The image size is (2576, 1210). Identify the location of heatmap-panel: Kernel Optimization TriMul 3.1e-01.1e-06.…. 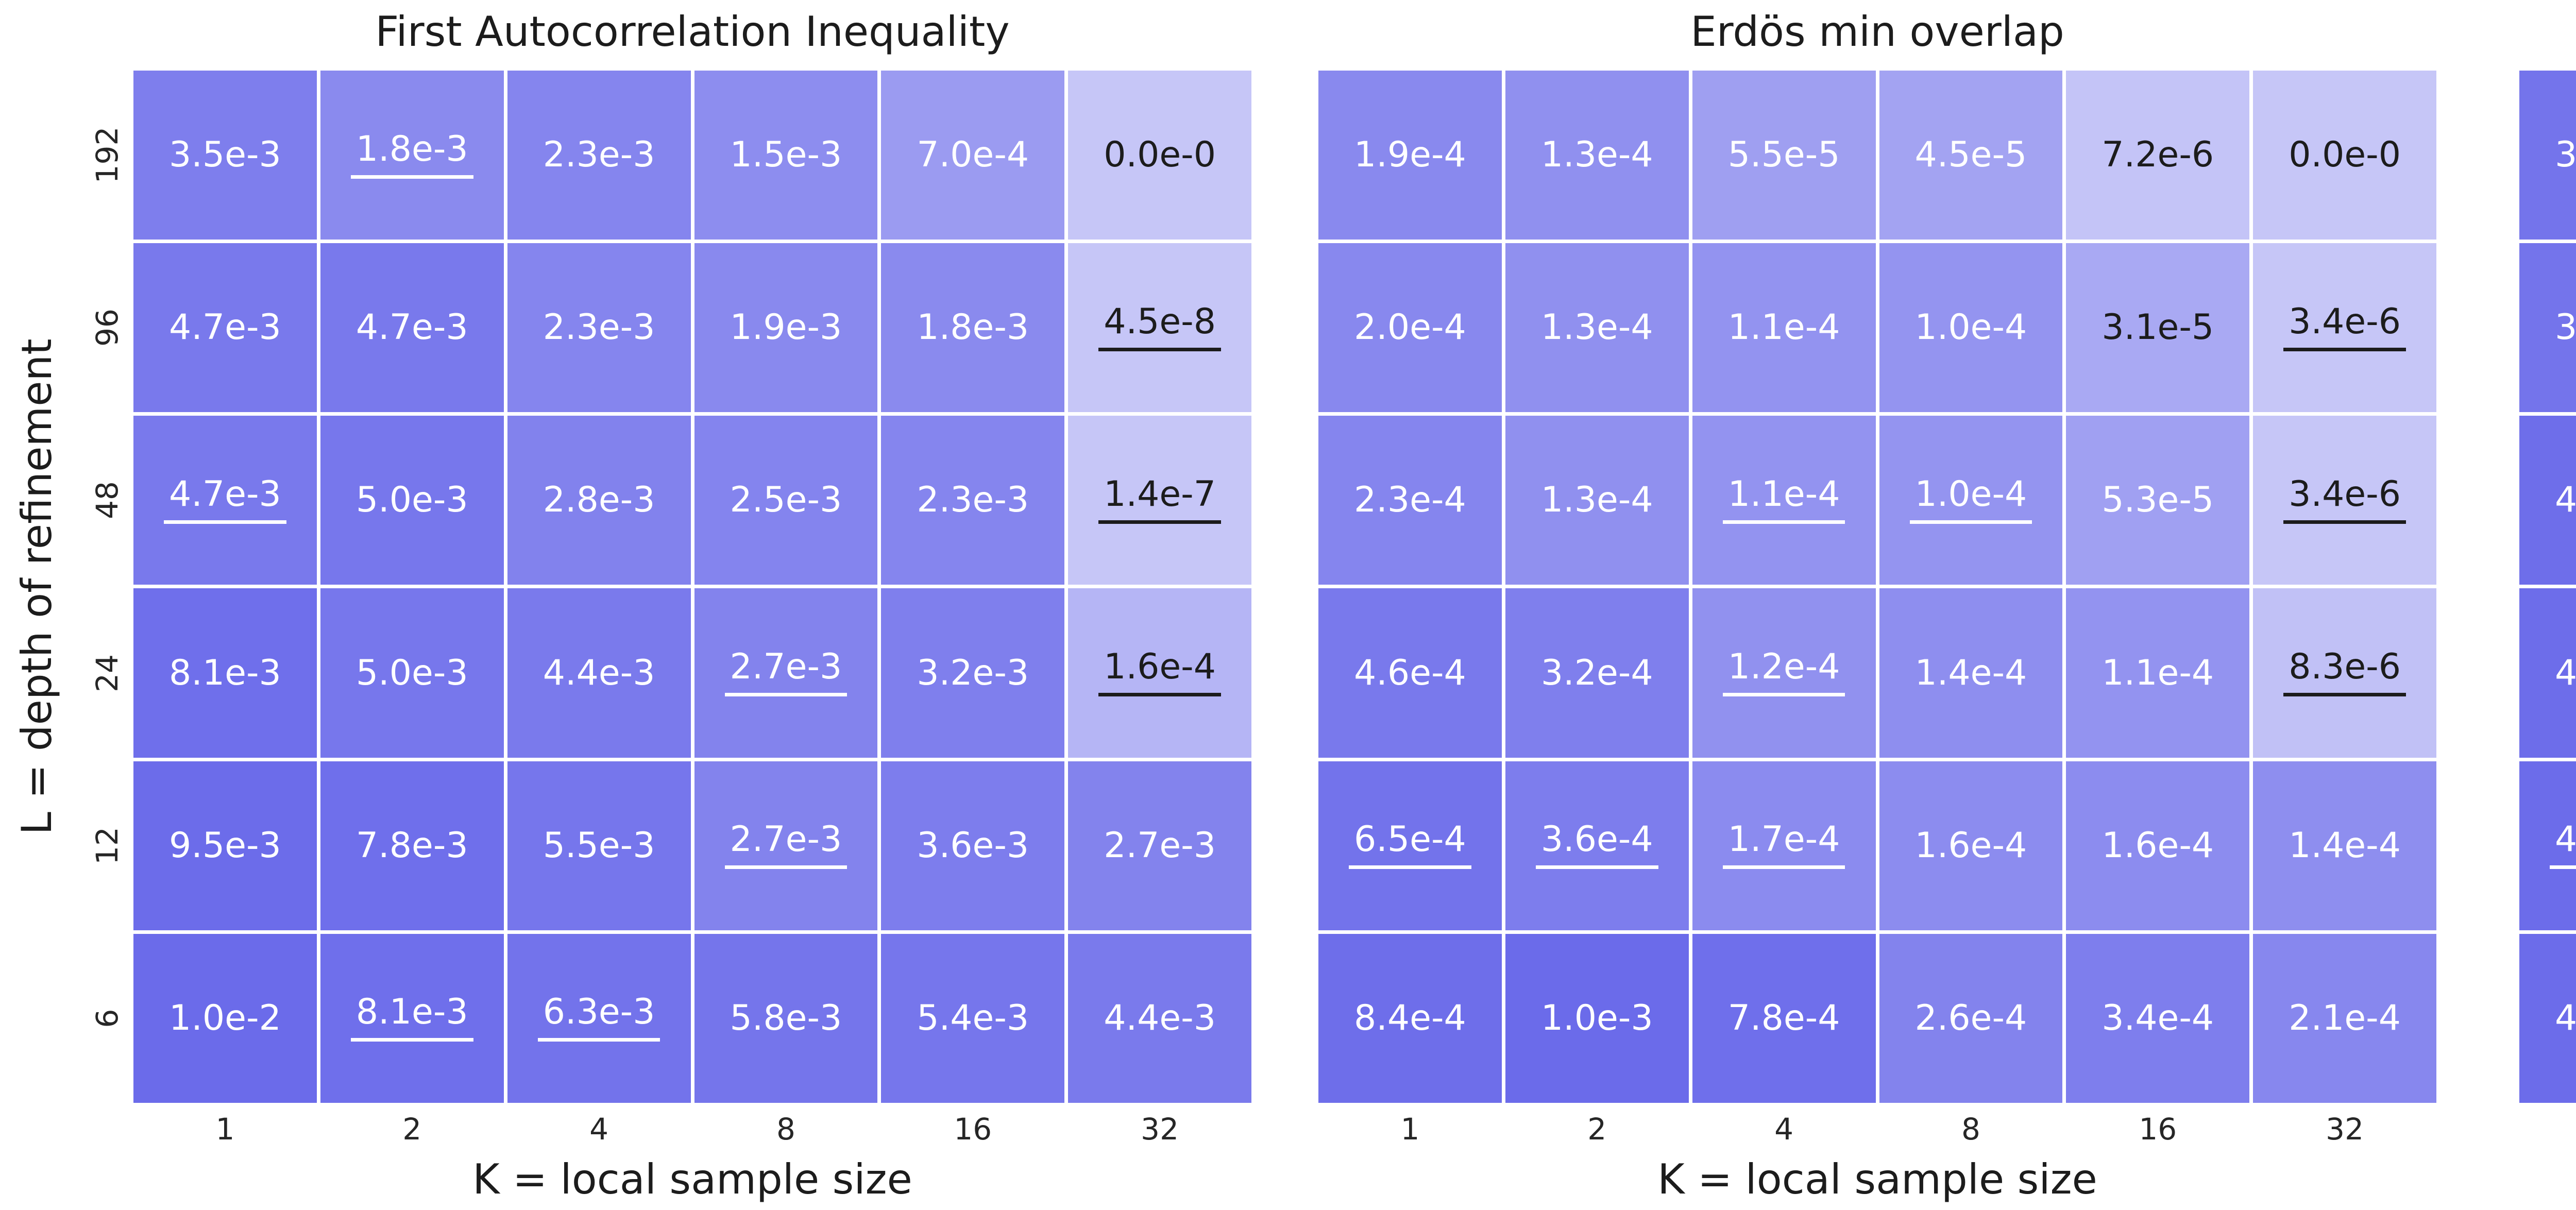
(2547, 605).